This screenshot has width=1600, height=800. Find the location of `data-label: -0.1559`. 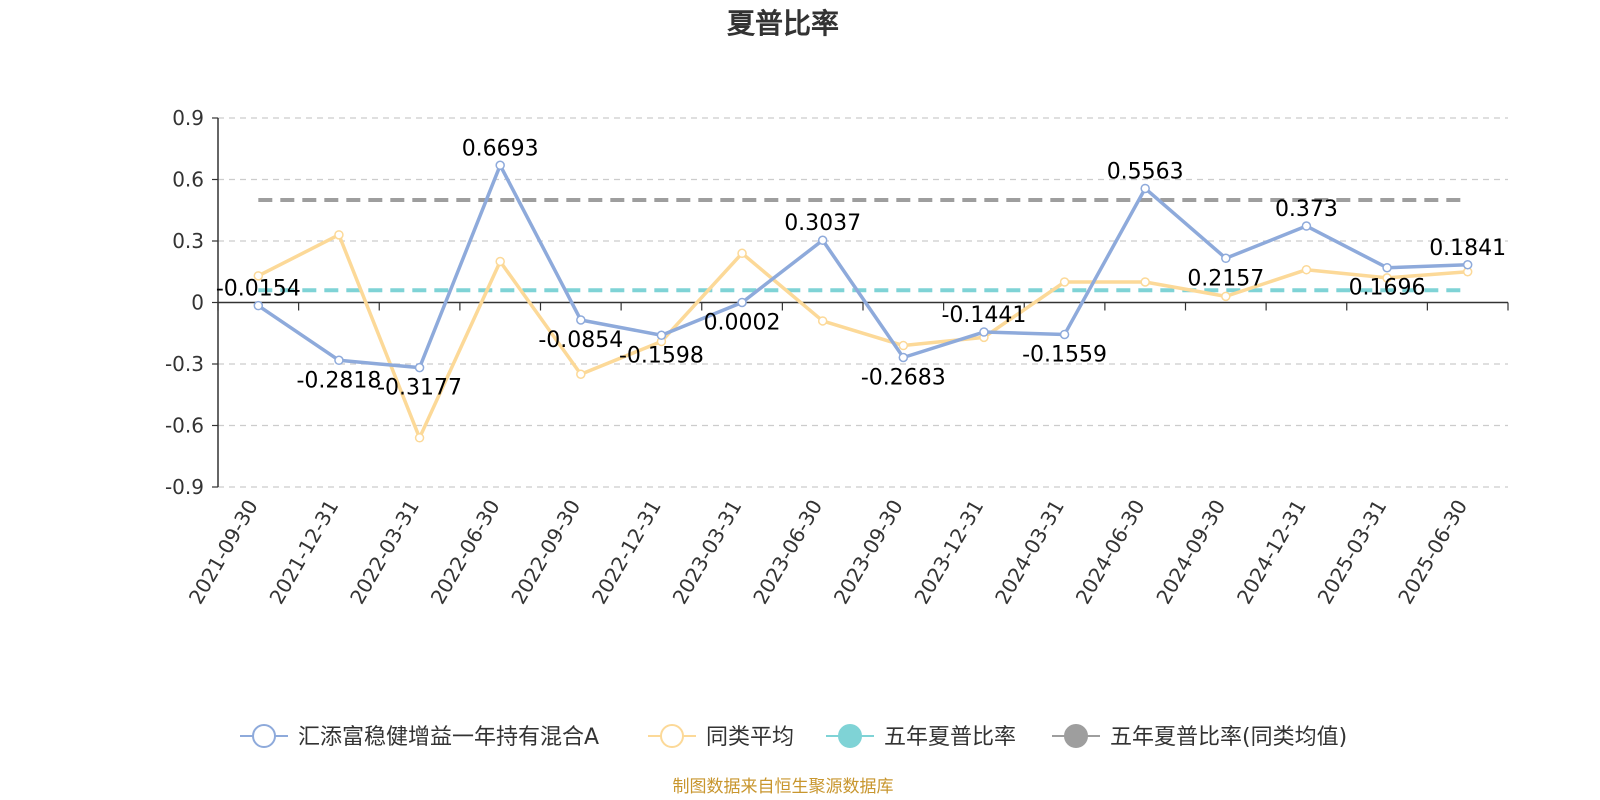

data-label: -0.1559 is located at coordinates (1064, 354).